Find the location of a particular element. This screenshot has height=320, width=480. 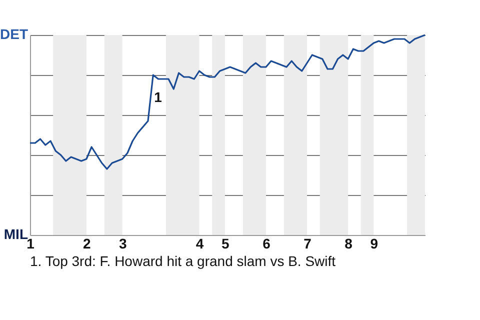

text: DET is located at coordinates (14, 34).